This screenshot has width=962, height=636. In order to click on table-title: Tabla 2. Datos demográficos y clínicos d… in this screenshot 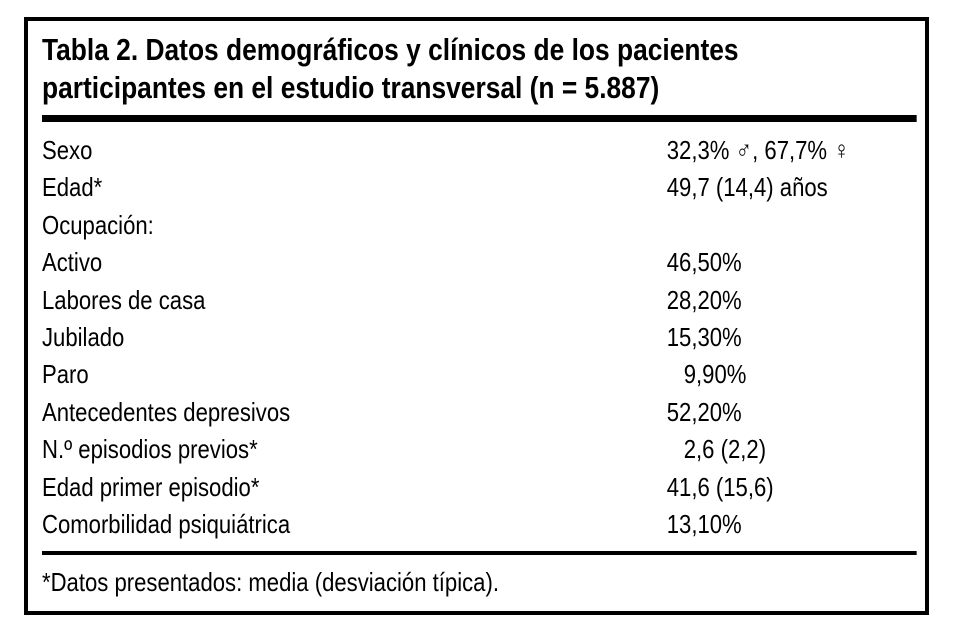, I will do `click(479, 69)`.